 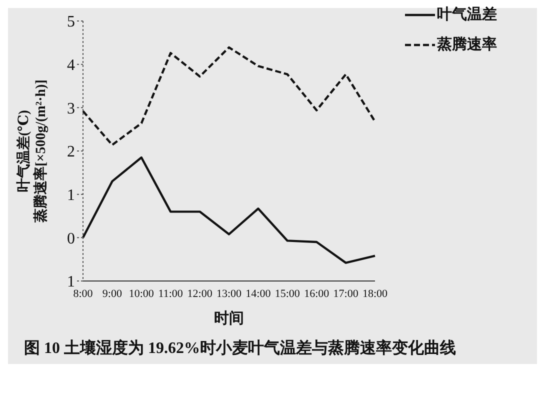 What do you see at coordinates (467, 15) in the screenshot?
I see `legend-label: 叶气温差` at bounding box center [467, 15].